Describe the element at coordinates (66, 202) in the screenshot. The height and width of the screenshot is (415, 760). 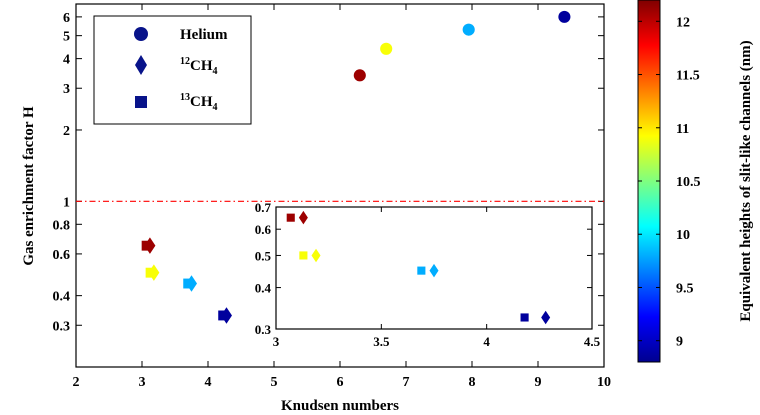
I see `y-tick-label: 1` at that location.